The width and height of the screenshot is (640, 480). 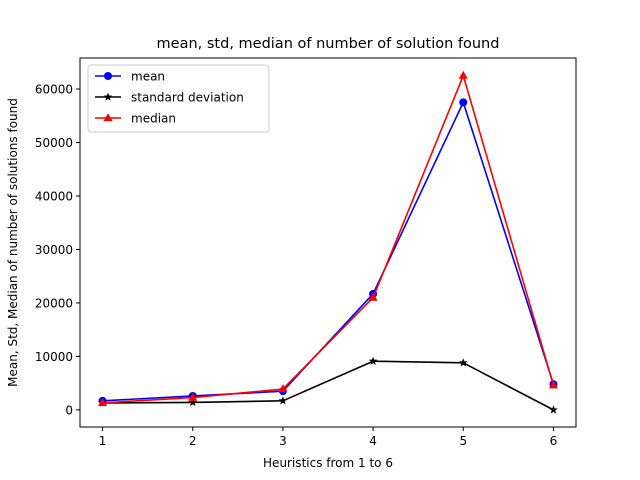 What do you see at coordinates (54, 250) in the screenshot?
I see `y-tick-label: 30000` at bounding box center [54, 250].